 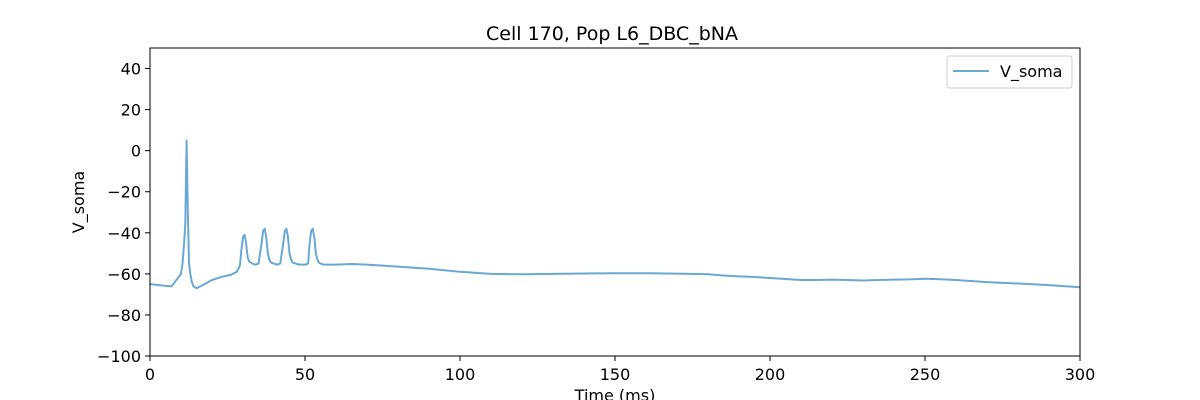 What do you see at coordinates (131, 69) in the screenshot?
I see `y-tick-label: 40` at bounding box center [131, 69].